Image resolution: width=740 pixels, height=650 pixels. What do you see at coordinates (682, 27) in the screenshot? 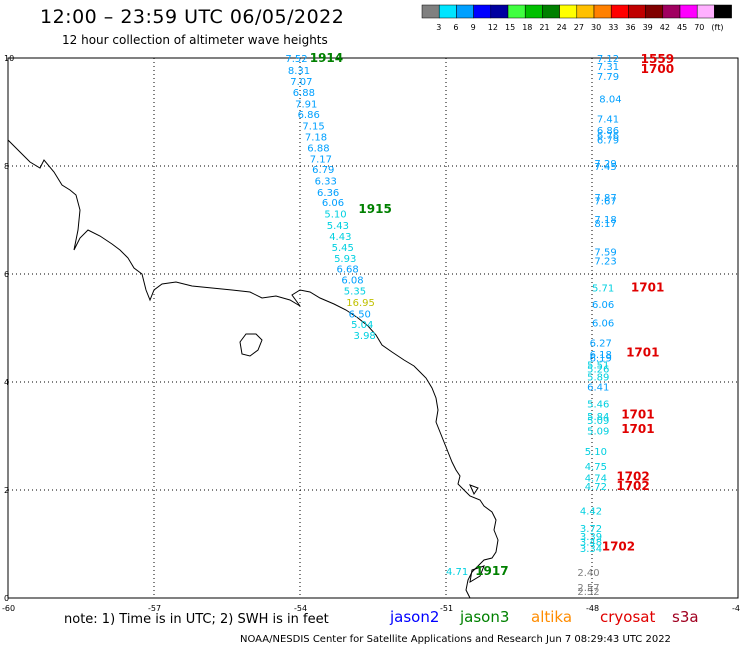
I see `colorbar-label: 45` at bounding box center [682, 27].